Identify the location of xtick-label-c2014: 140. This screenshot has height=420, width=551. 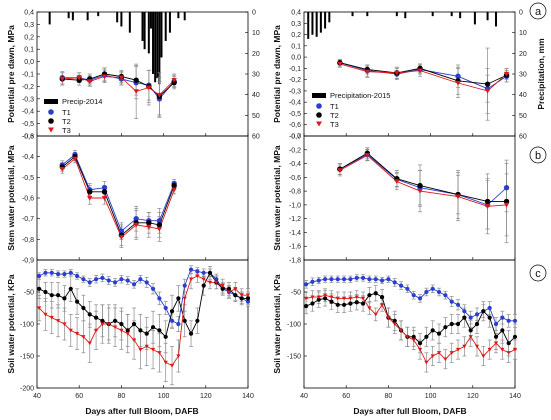
(248, 396).